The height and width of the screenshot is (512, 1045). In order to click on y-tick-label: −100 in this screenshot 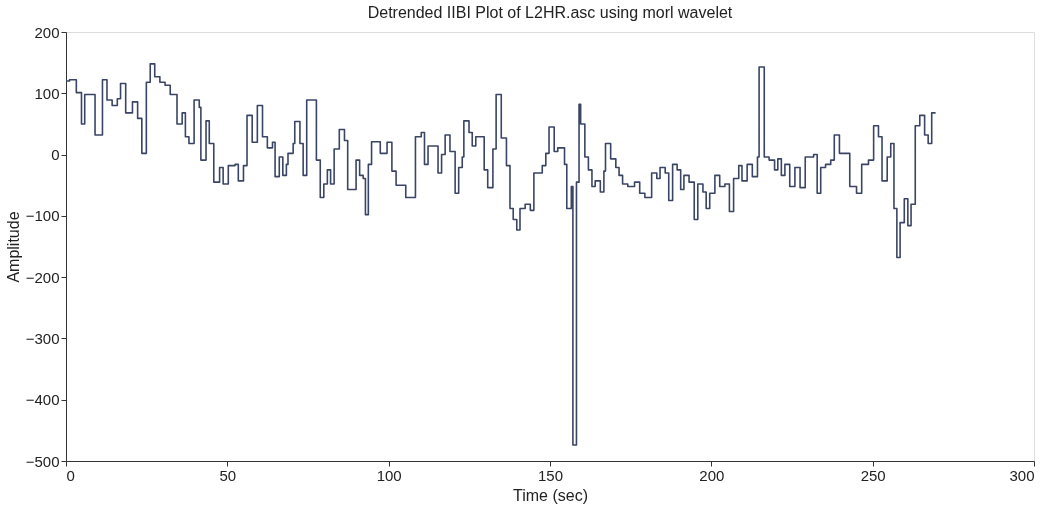, I will do `click(42, 216)`.